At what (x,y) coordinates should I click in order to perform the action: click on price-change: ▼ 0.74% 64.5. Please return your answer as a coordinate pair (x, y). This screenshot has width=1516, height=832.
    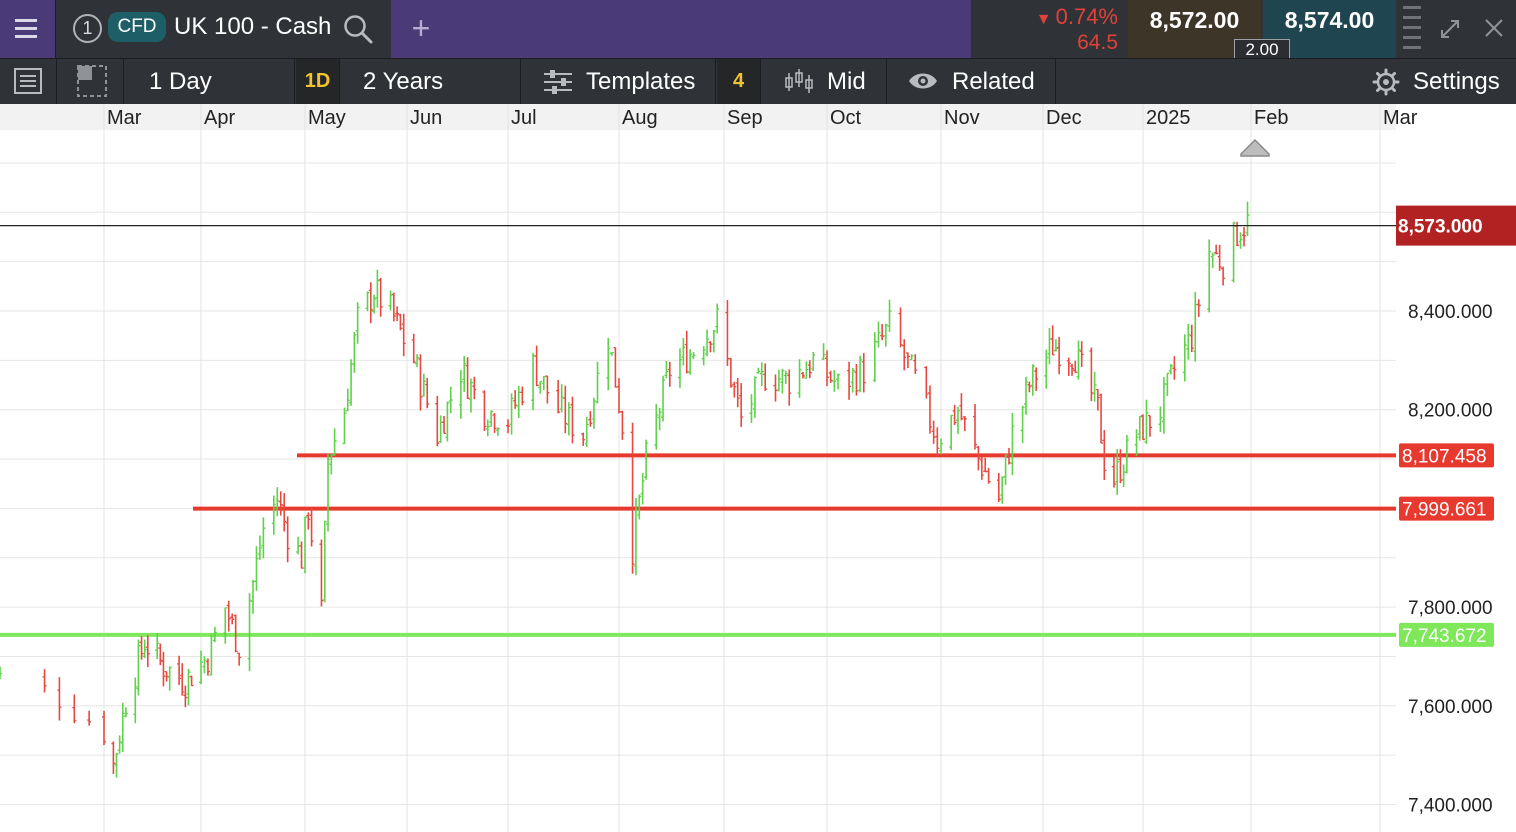
    Looking at the image, I should click on (1049, 29).